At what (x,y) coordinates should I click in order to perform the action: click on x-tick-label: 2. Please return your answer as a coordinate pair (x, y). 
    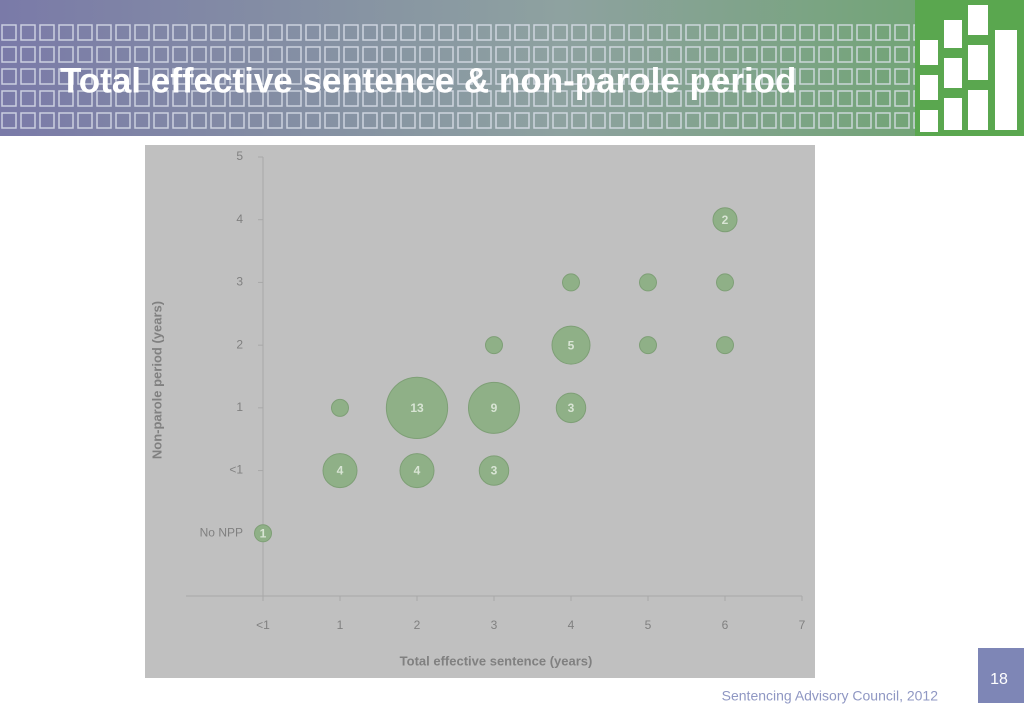
    Looking at the image, I should click on (417, 625).